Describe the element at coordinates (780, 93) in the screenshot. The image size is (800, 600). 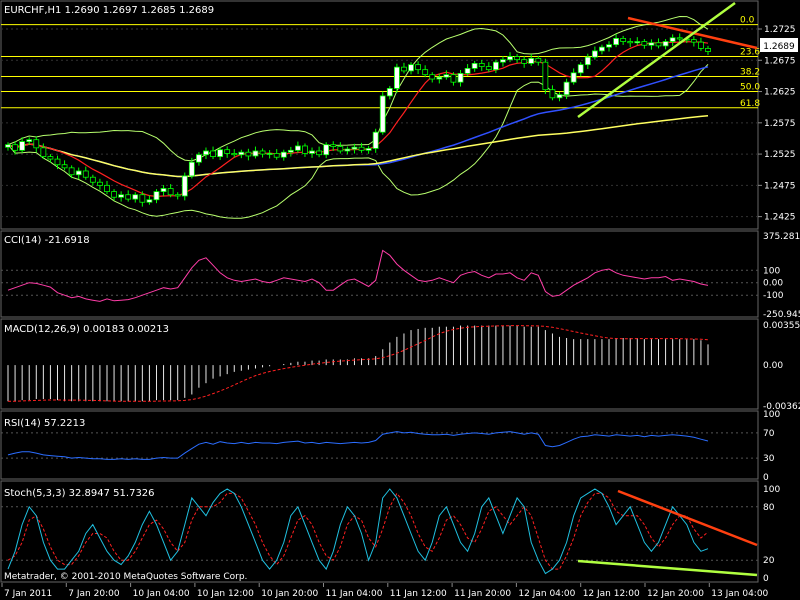
I see `price-tick-label: 1.2625` at that location.